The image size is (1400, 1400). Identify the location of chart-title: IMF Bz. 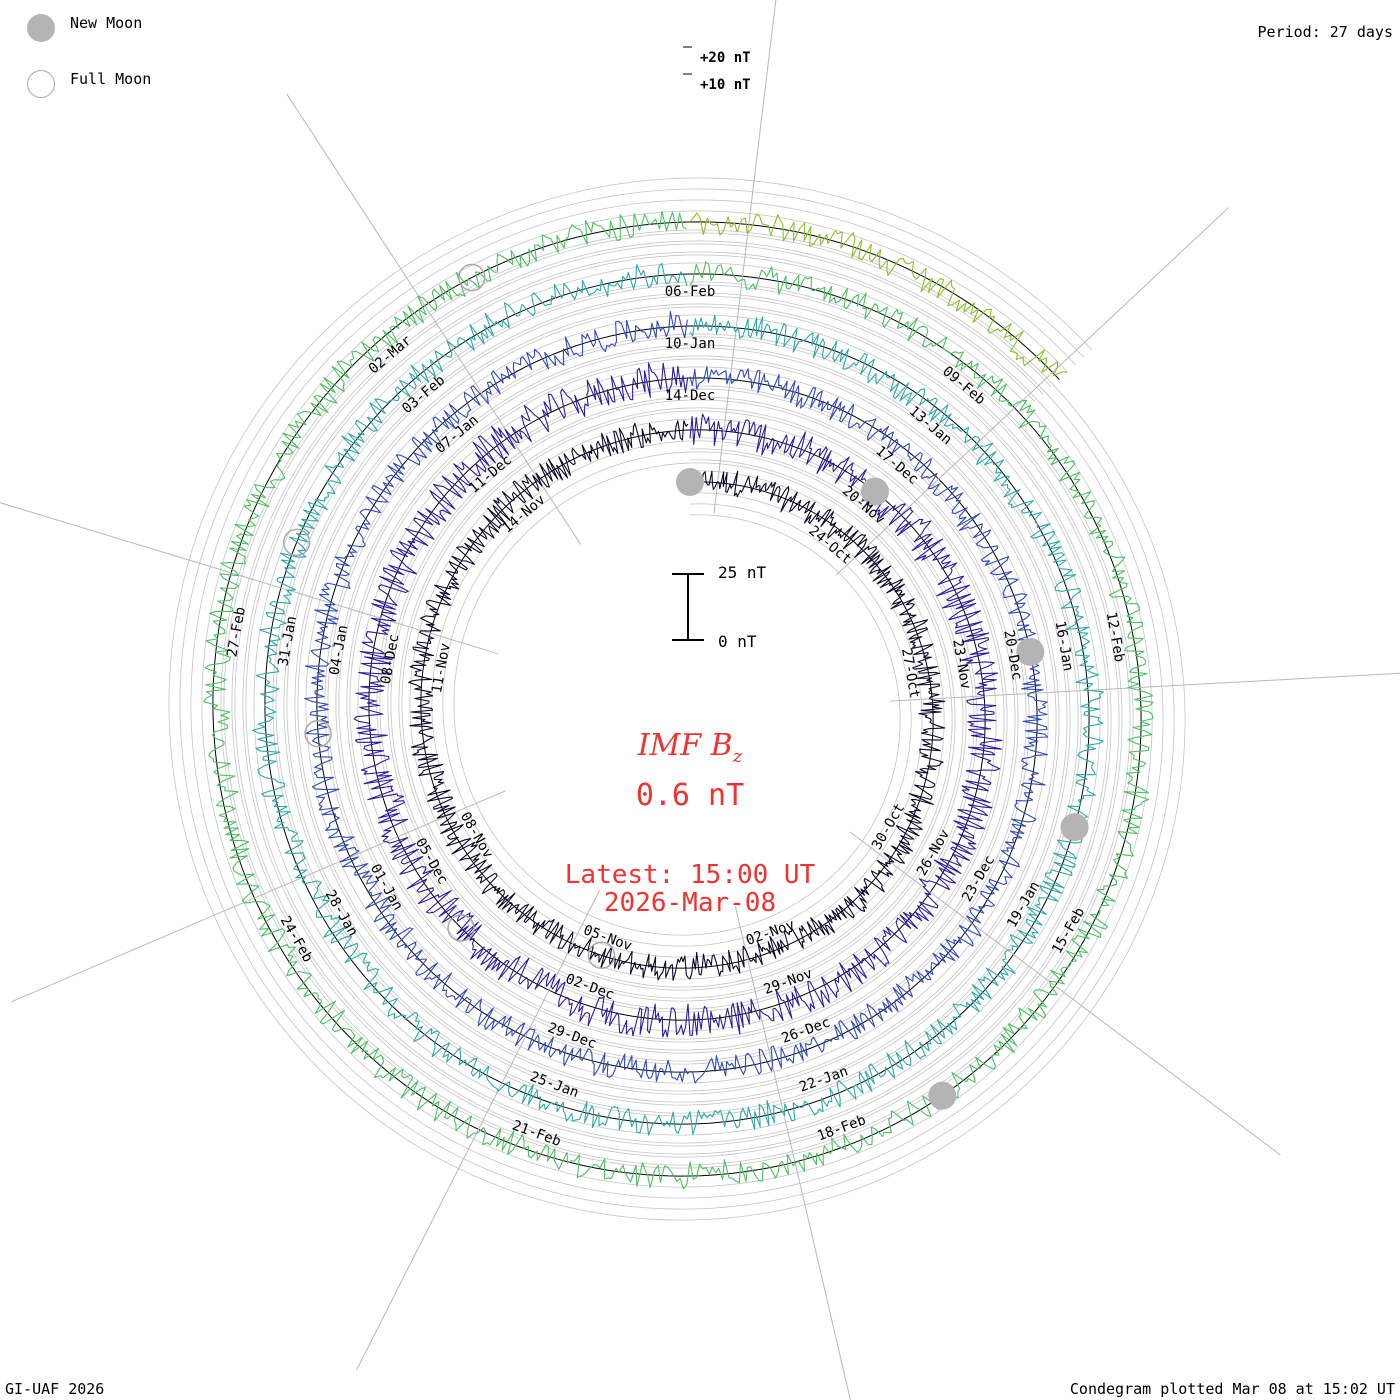
(690, 747).